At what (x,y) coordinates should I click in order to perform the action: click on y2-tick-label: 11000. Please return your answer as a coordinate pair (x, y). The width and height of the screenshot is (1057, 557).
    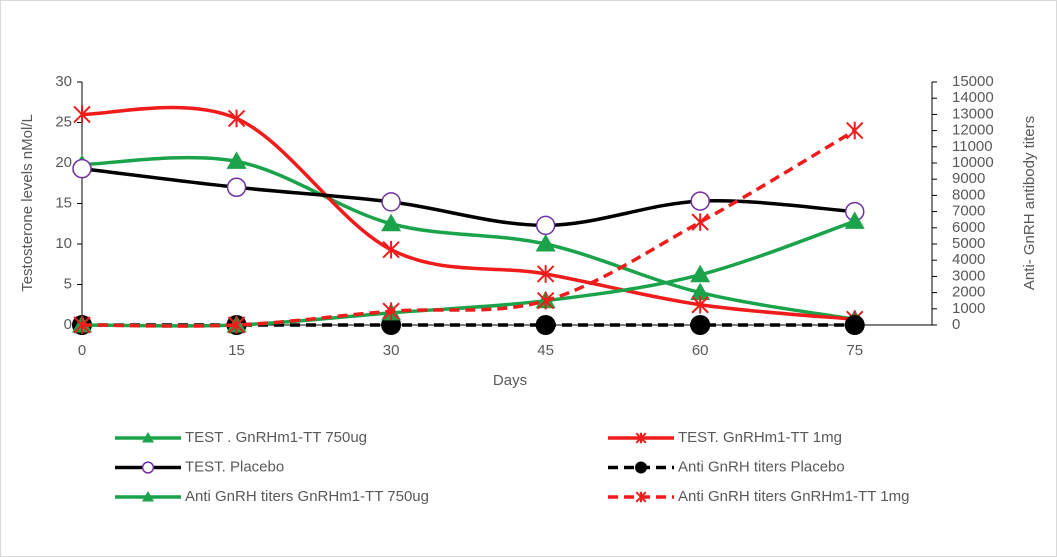
    Looking at the image, I should click on (972, 146).